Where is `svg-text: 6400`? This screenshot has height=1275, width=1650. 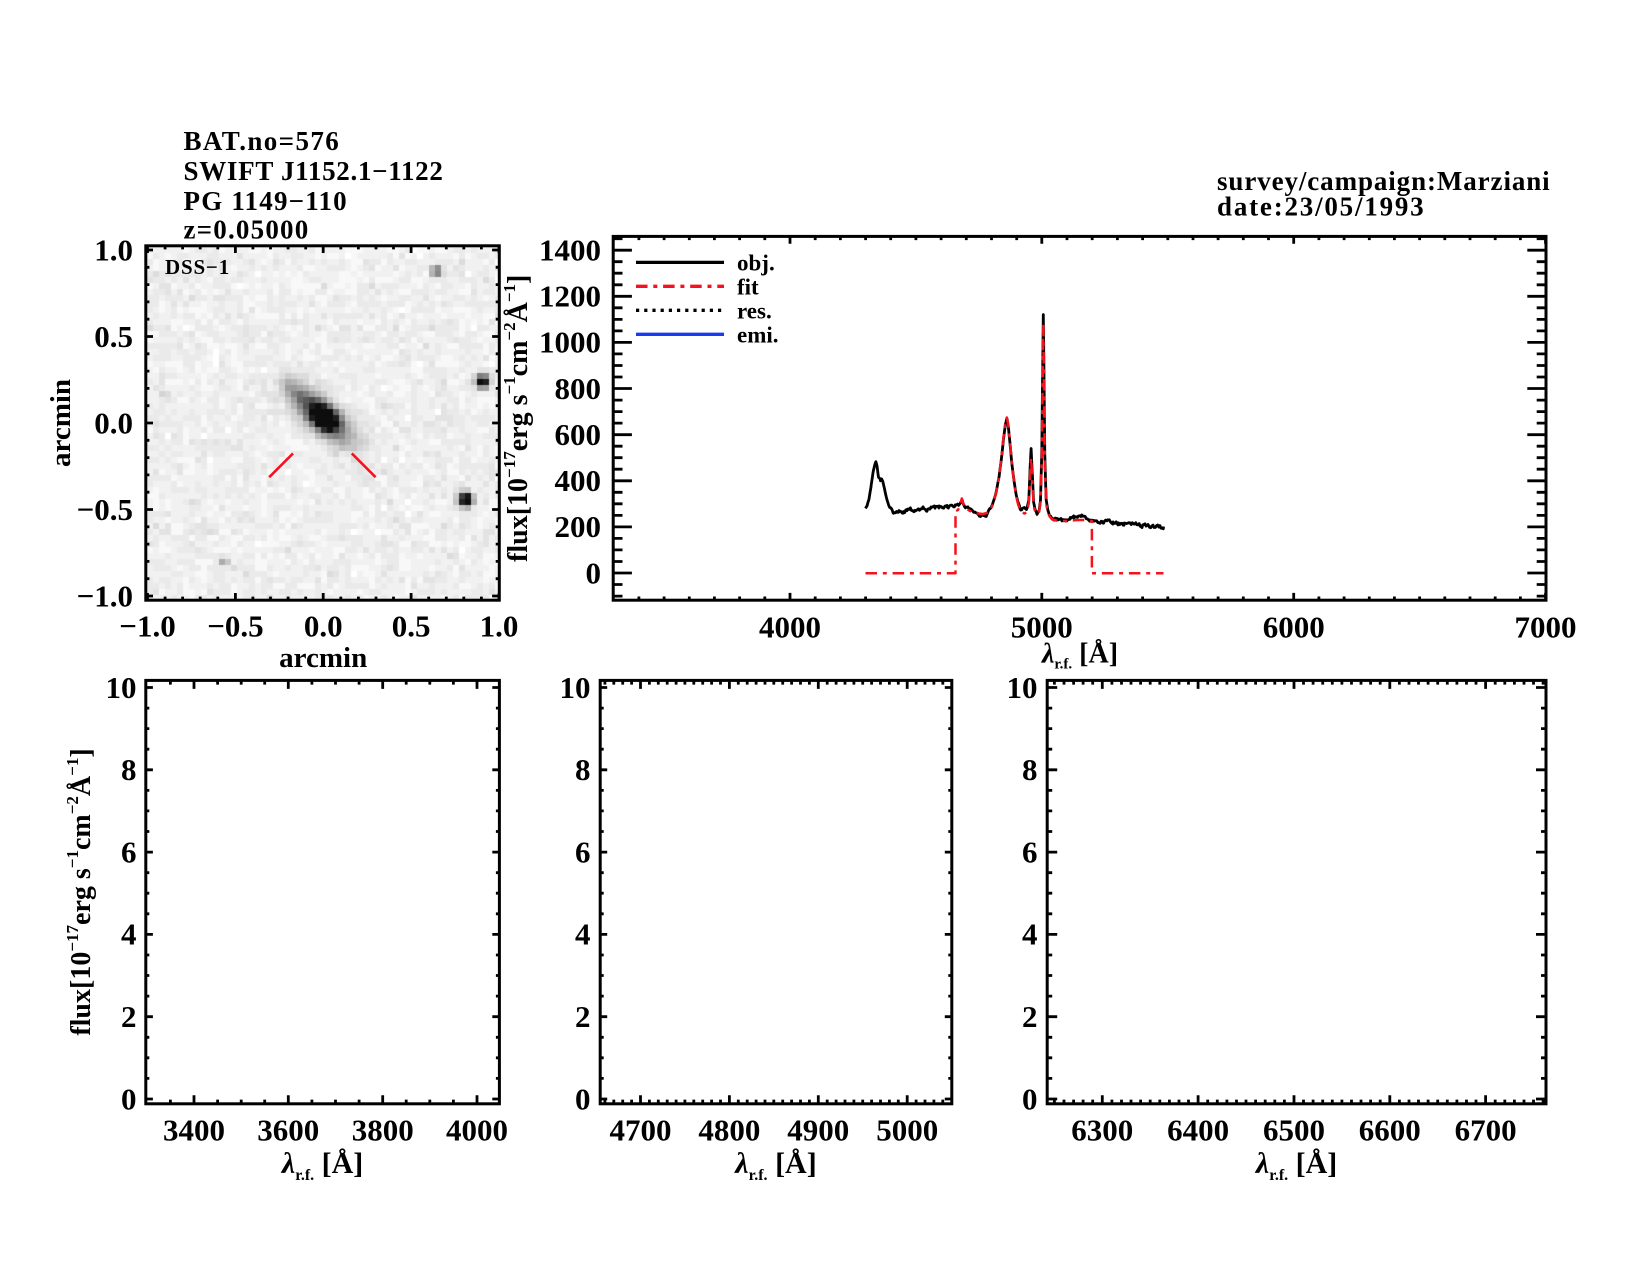
svg-text: 6400 is located at coordinates (1198, 1130).